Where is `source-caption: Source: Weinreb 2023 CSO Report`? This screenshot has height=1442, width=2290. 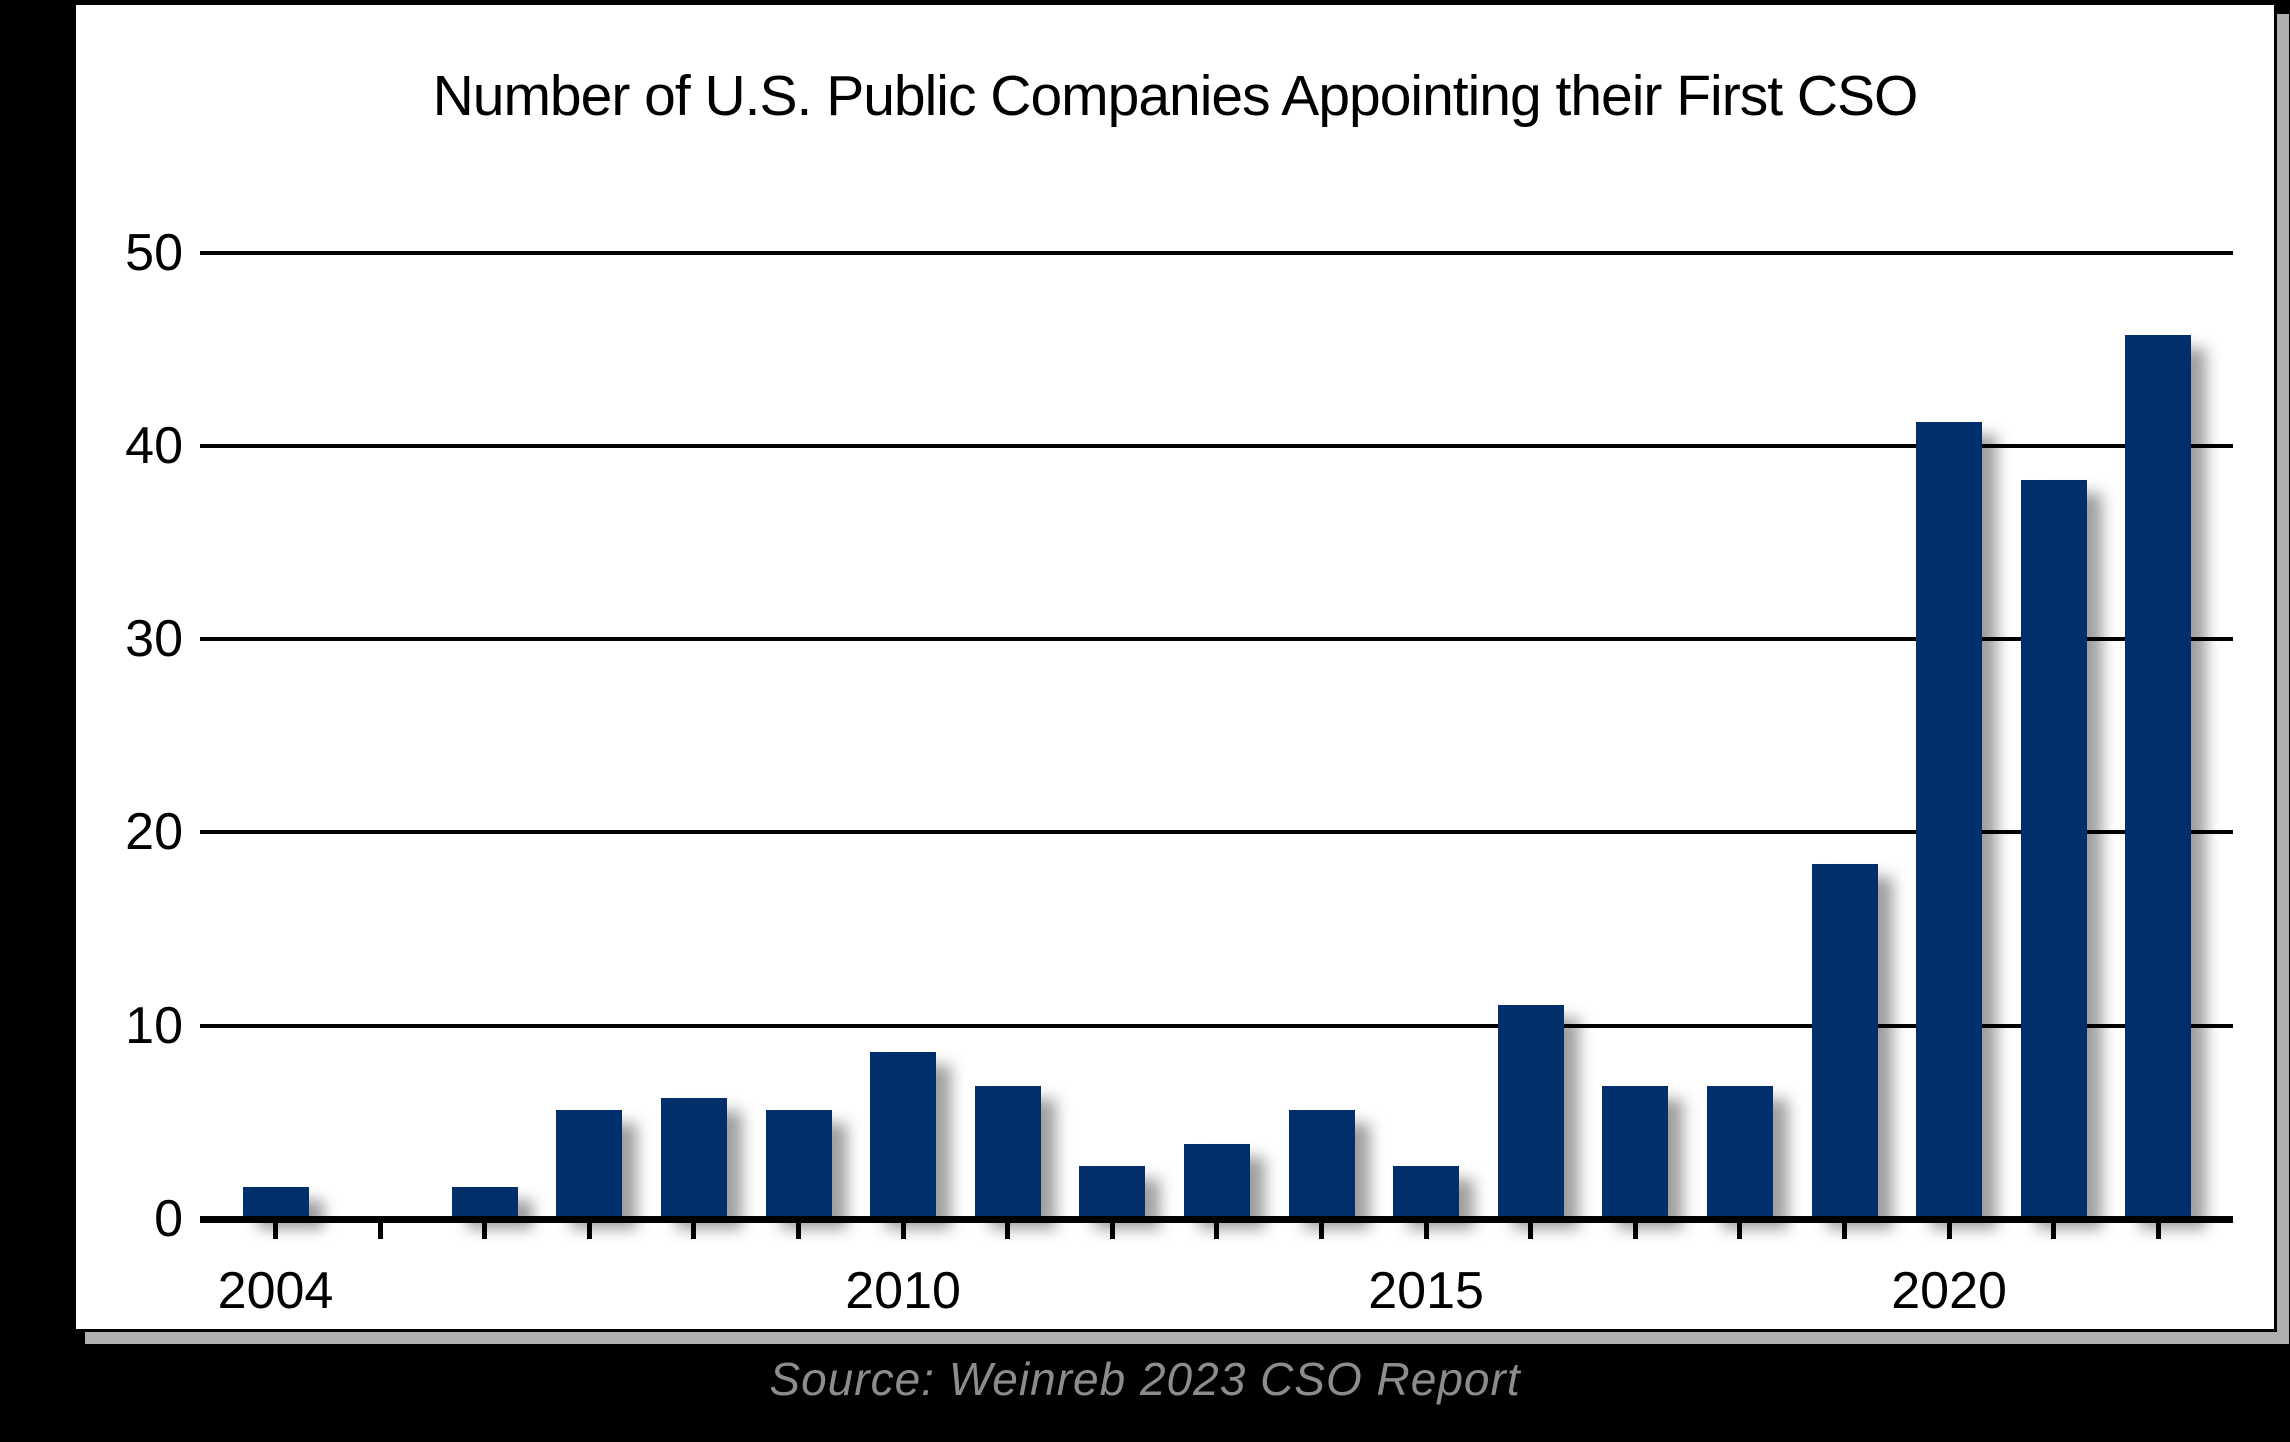 source-caption: Source: Weinreb 2023 CSO Report is located at coordinates (1145, 1379).